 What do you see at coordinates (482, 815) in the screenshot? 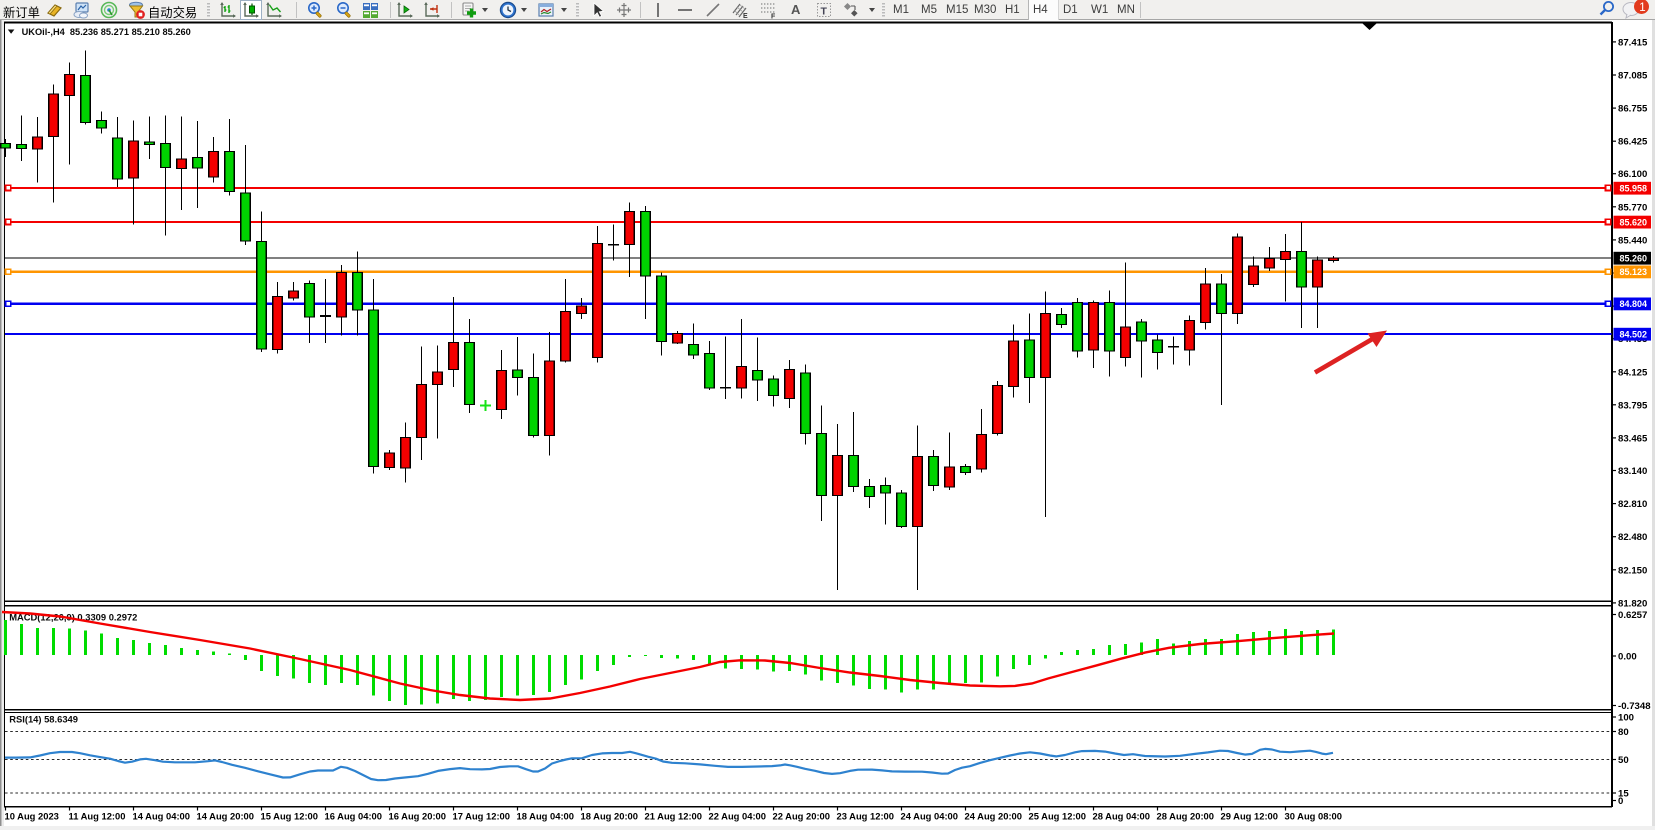
I see `svg-text: 17 Aug 12:00` at bounding box center [482, 815].